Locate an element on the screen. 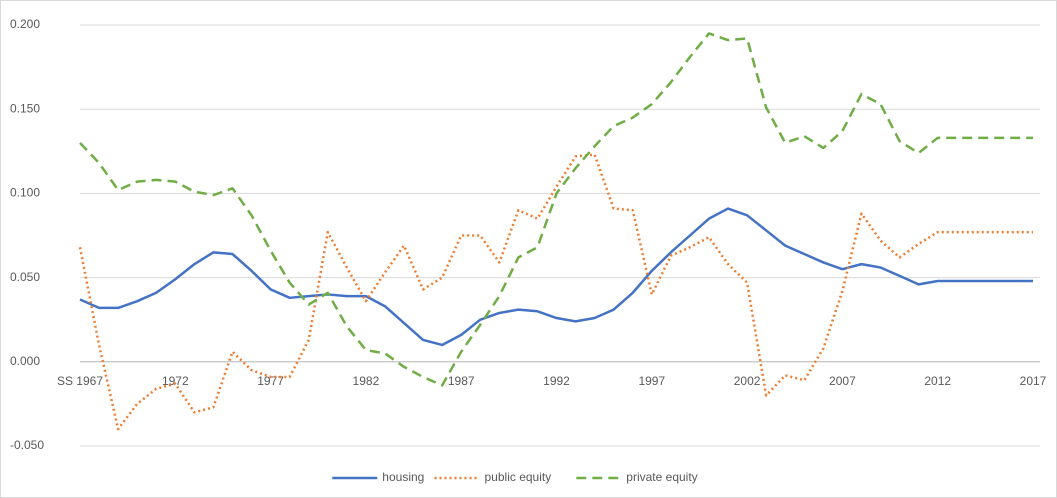  x-tick-label: 2012 is located at coordinates (937, 381).